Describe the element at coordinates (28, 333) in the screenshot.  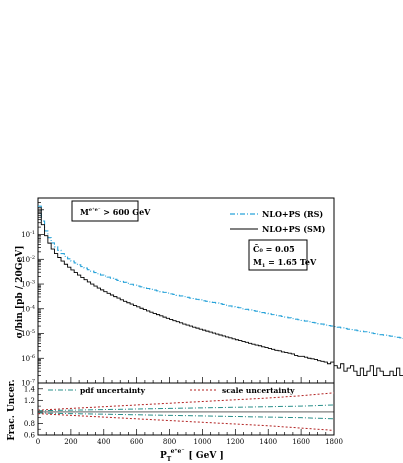
I see `main-y-tick-label: 10⁻⁵` at that location.